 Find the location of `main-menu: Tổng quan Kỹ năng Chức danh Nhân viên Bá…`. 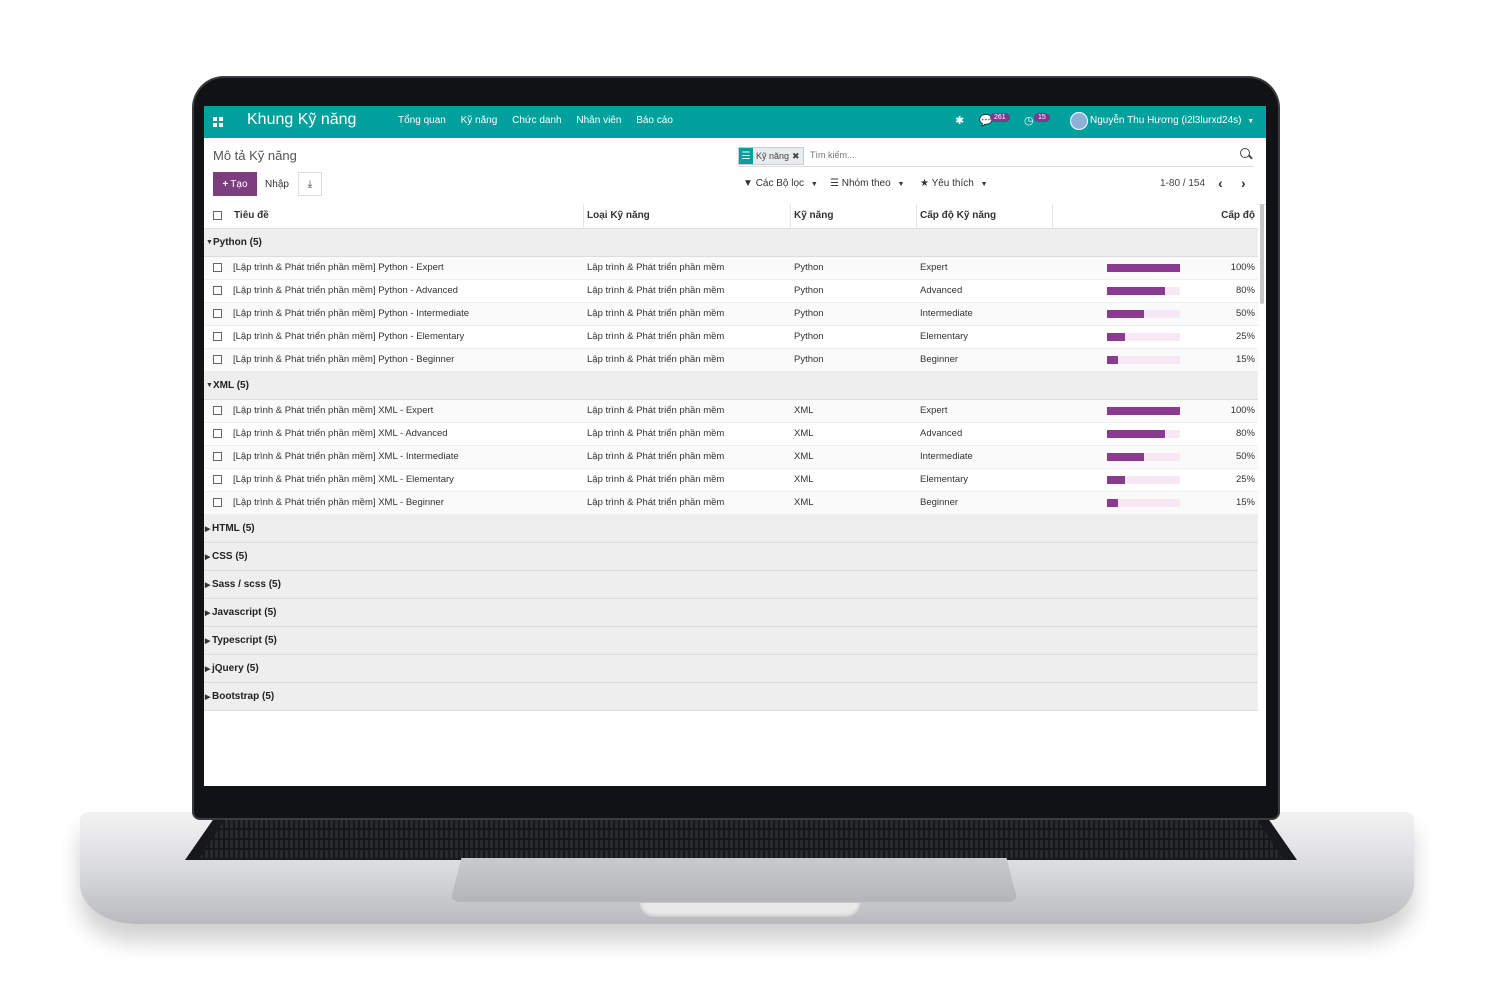

main-menu: Tổng quan Kỹ năng Chức danh Nhân viên Bá… is located at coordinates (541, 120).